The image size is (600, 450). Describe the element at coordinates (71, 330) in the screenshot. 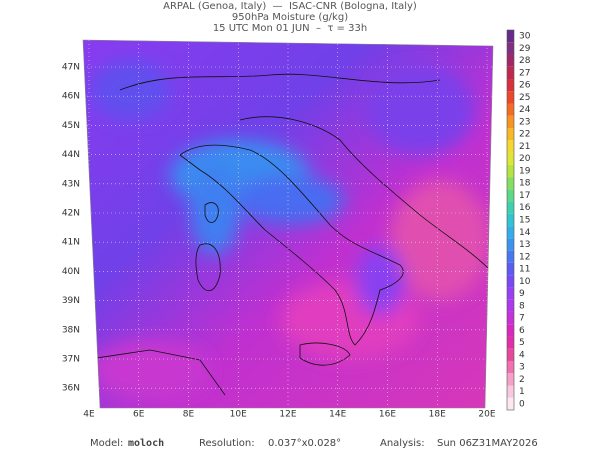

I see `latitude-label: 38N` at that location.